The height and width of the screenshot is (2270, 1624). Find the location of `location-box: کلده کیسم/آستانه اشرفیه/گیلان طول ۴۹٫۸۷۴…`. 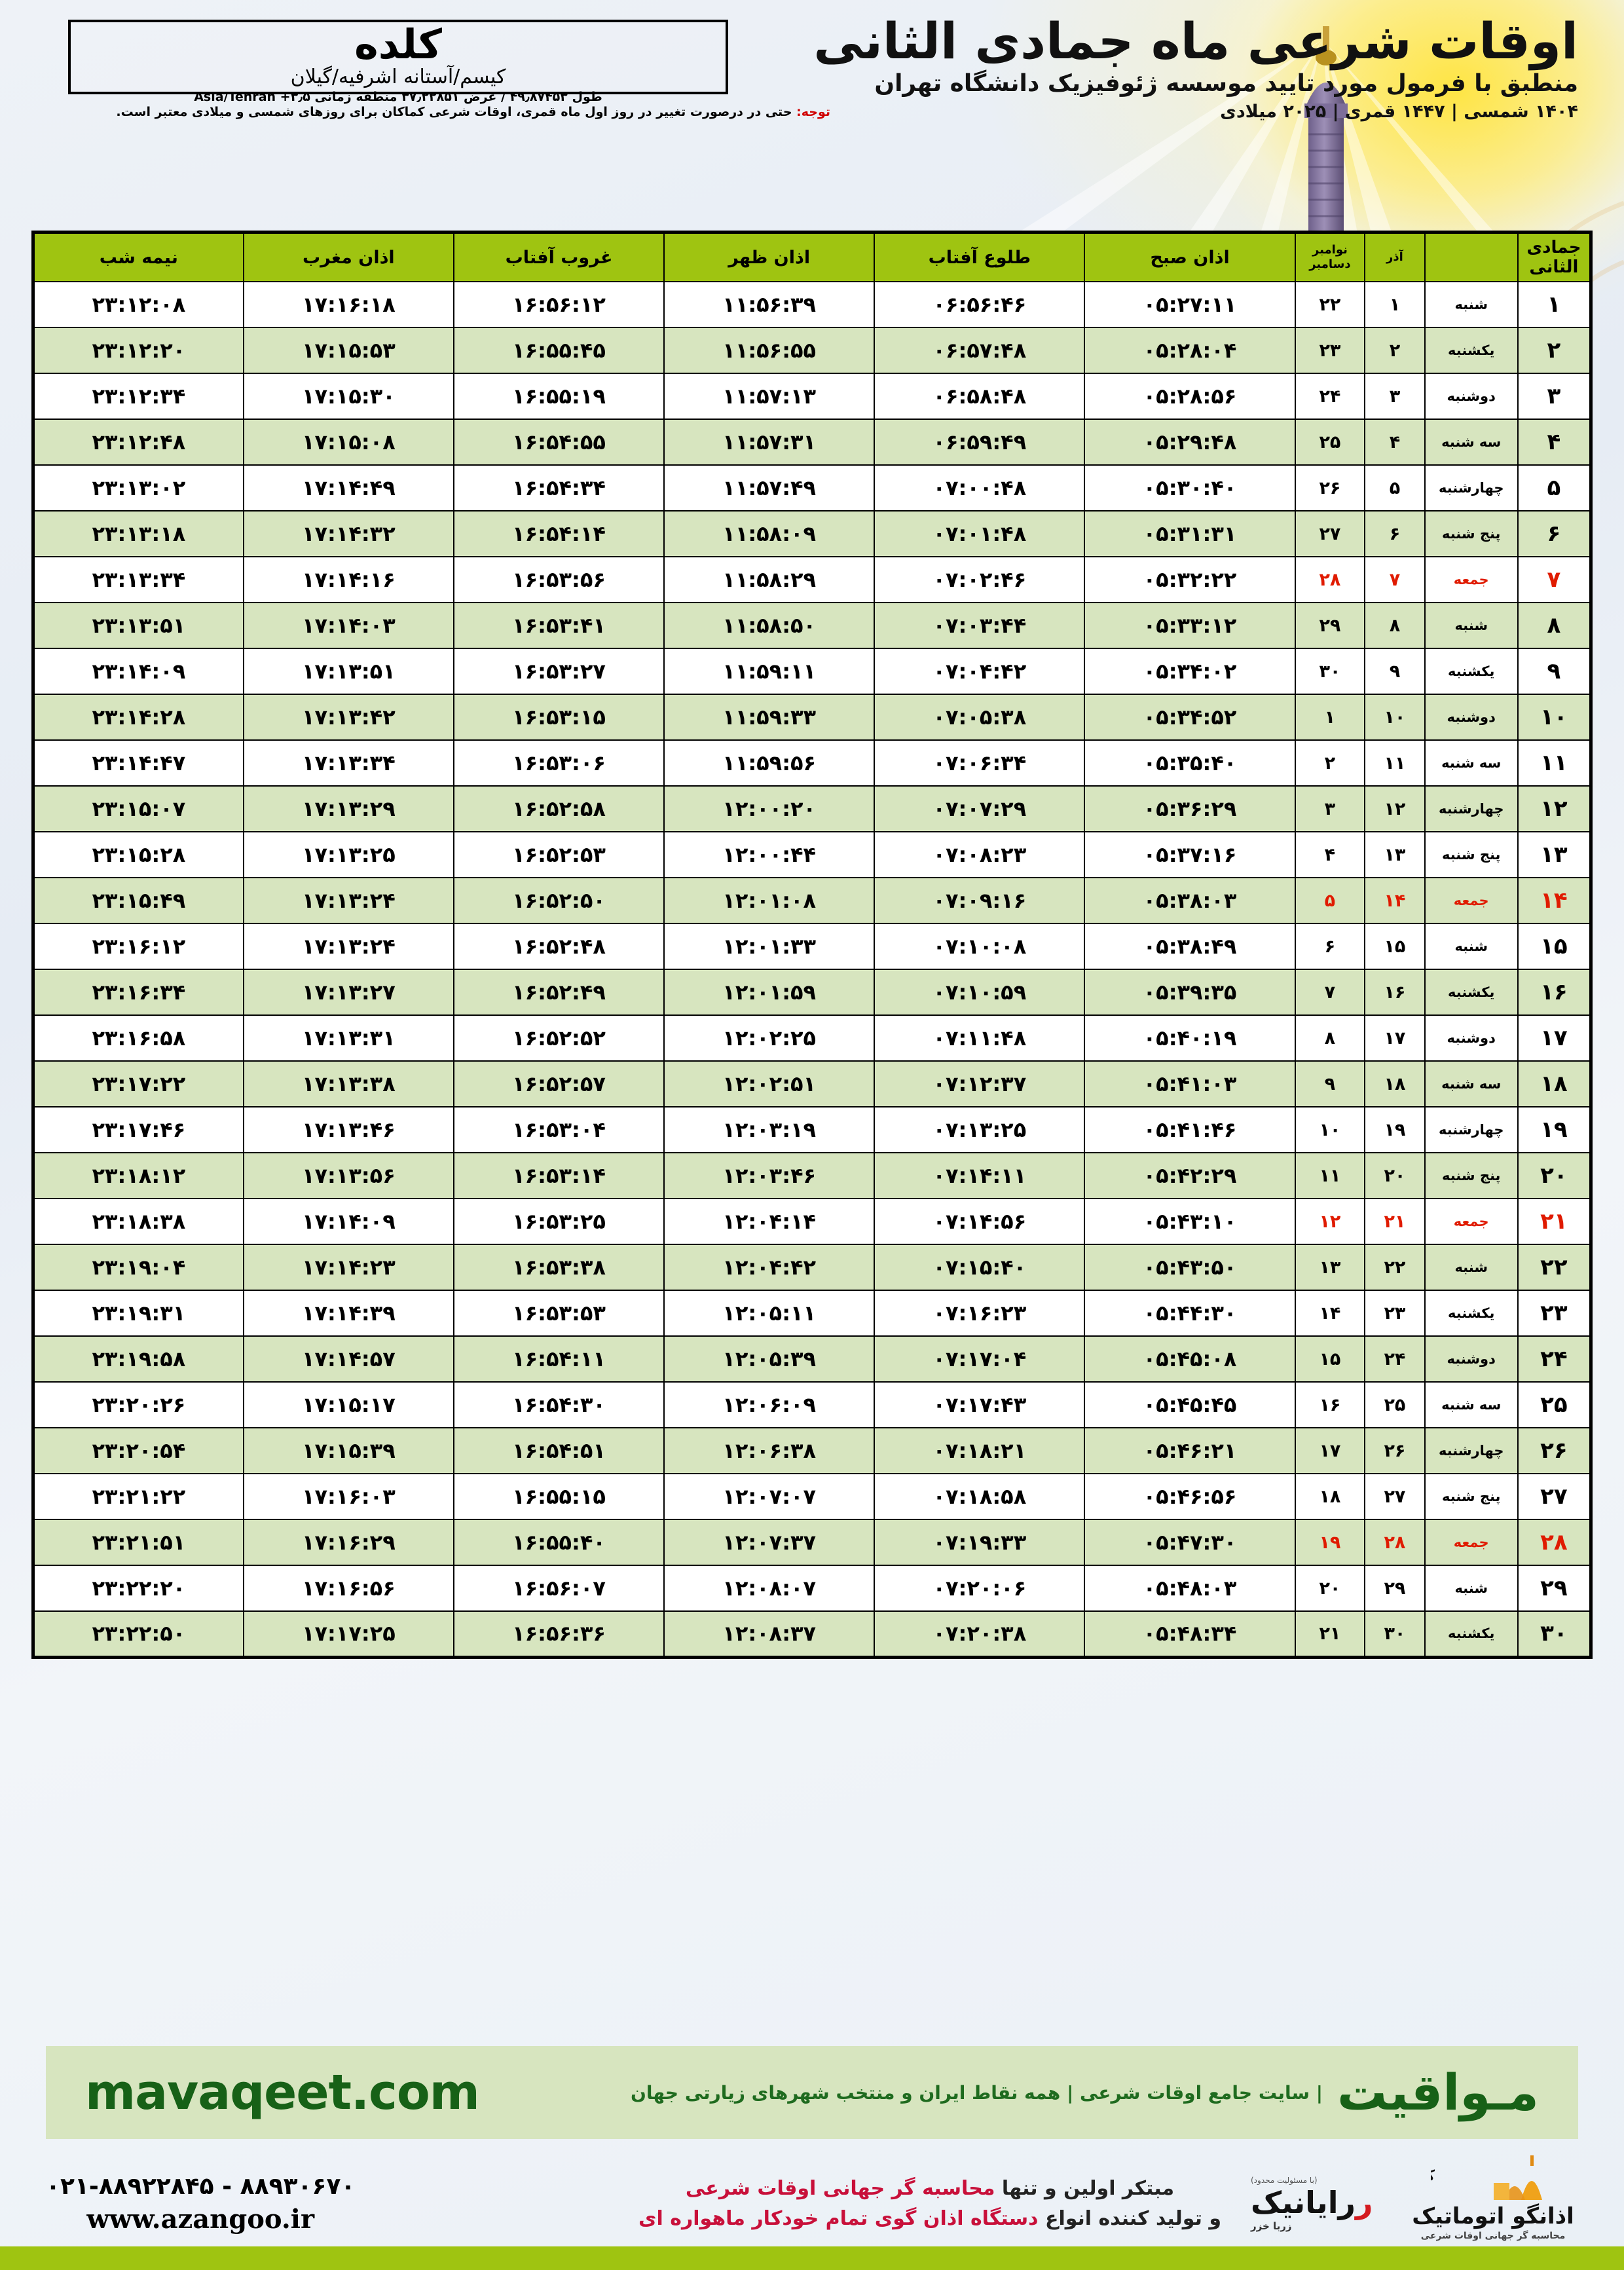

location-box: کلده کیسم/آستانه اشرفیه/گیلان طول ۴۹٫۸۷۴… is located at coordinates (398, 61).